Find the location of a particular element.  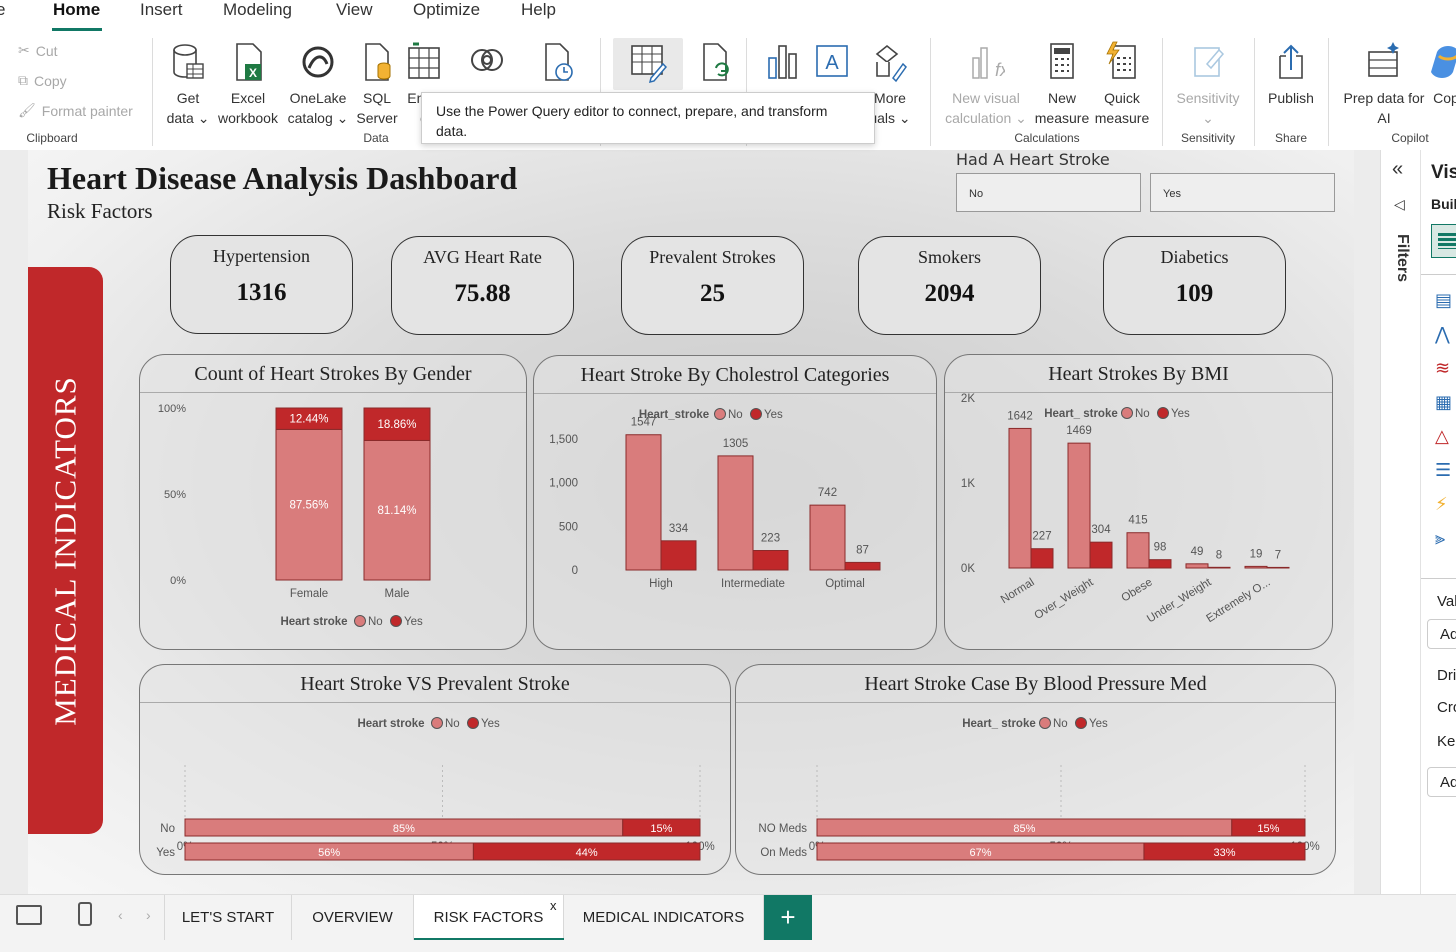

mobile-view-icon is located at coordinates (85, 914).